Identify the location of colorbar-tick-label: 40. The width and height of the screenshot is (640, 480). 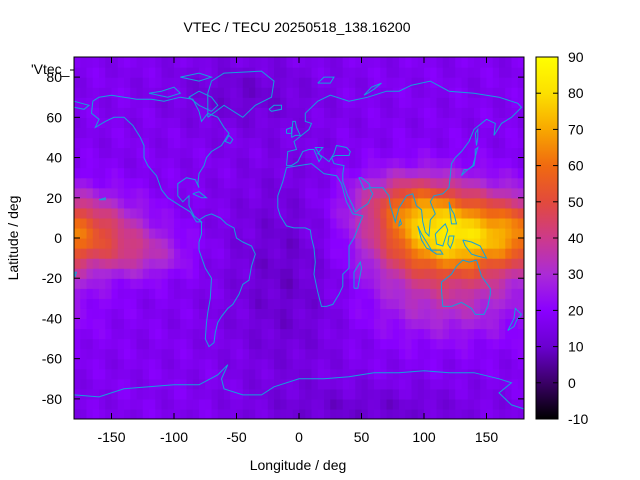
(576, 238).